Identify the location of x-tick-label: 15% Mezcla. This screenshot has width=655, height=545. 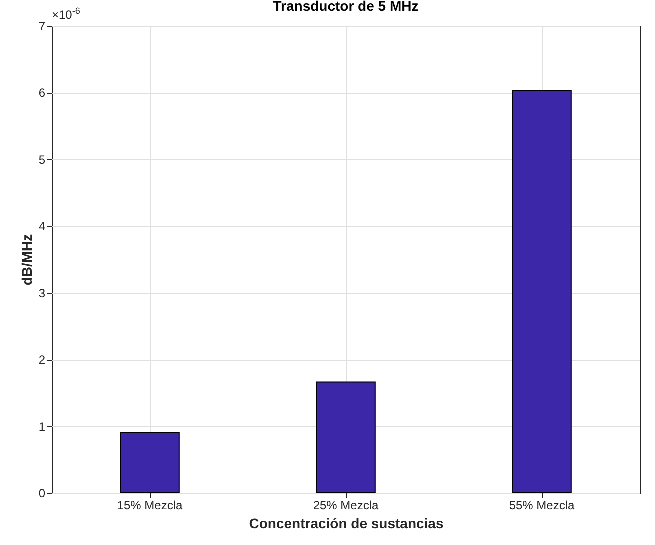
(150, 505).